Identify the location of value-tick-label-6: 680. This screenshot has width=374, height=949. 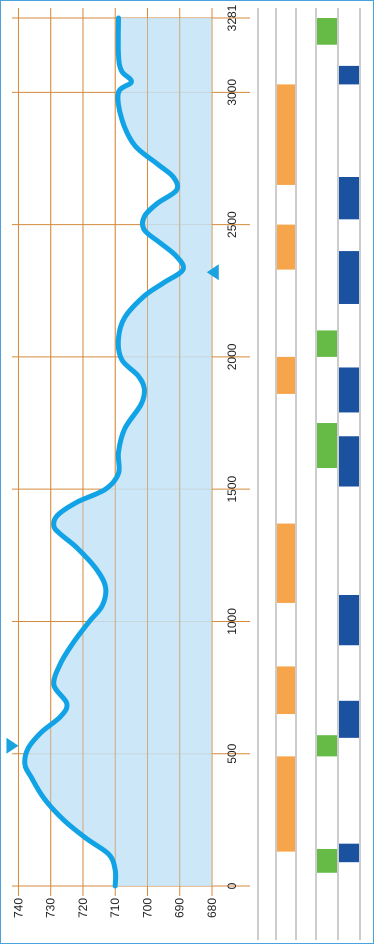
(212, 908).